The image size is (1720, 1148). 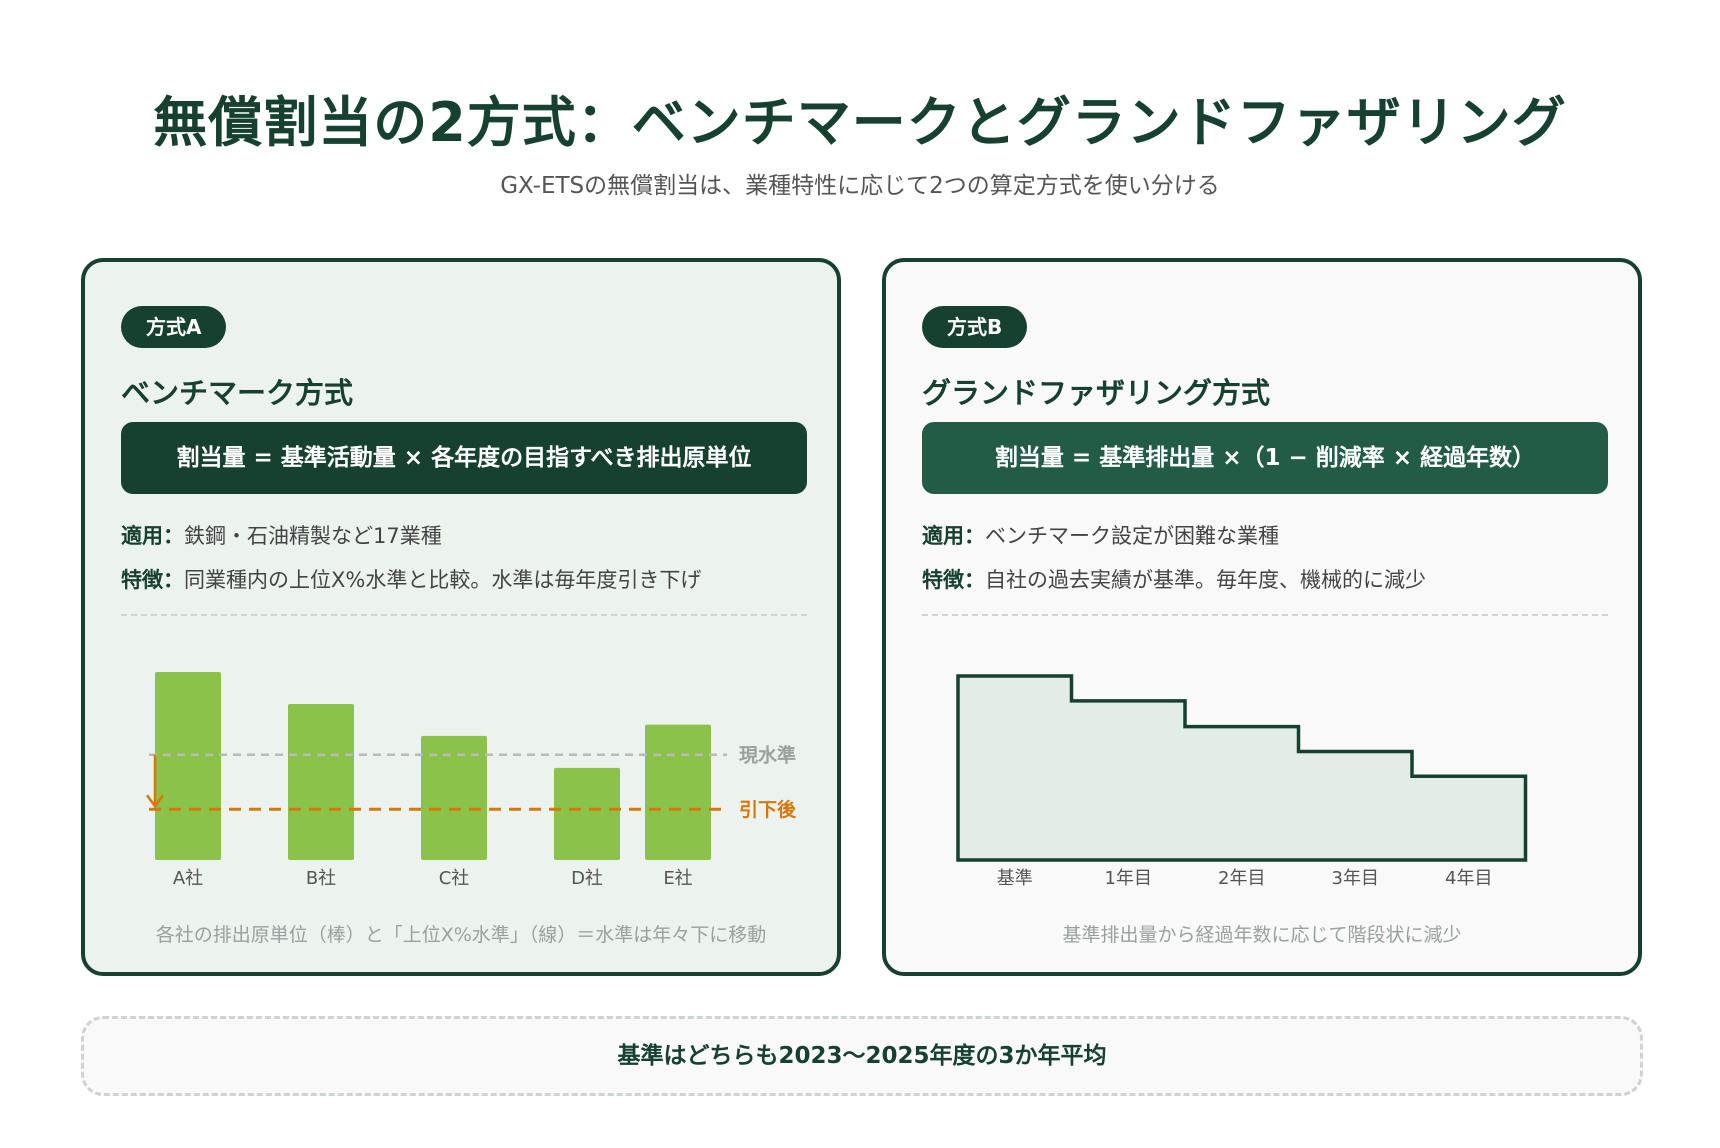 I want to click on grandfathering-step-chart: 基準 1年目 2年目 3年目 4年目, so click(x=1242, y=781).